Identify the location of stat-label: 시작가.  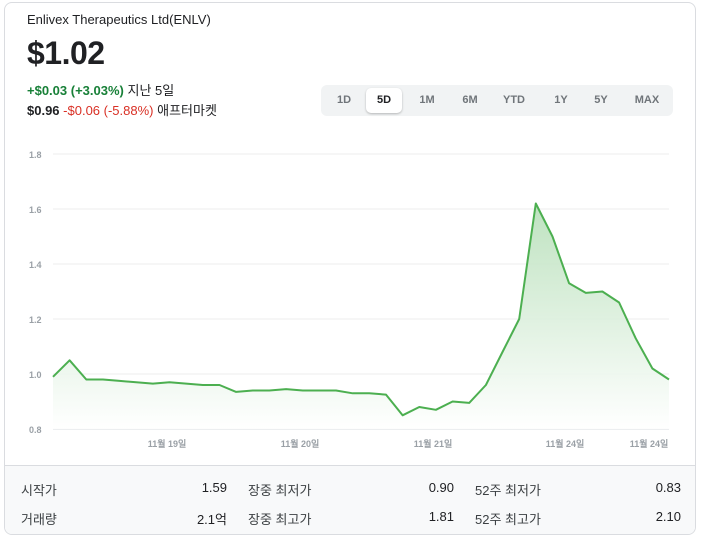
(39, 490).